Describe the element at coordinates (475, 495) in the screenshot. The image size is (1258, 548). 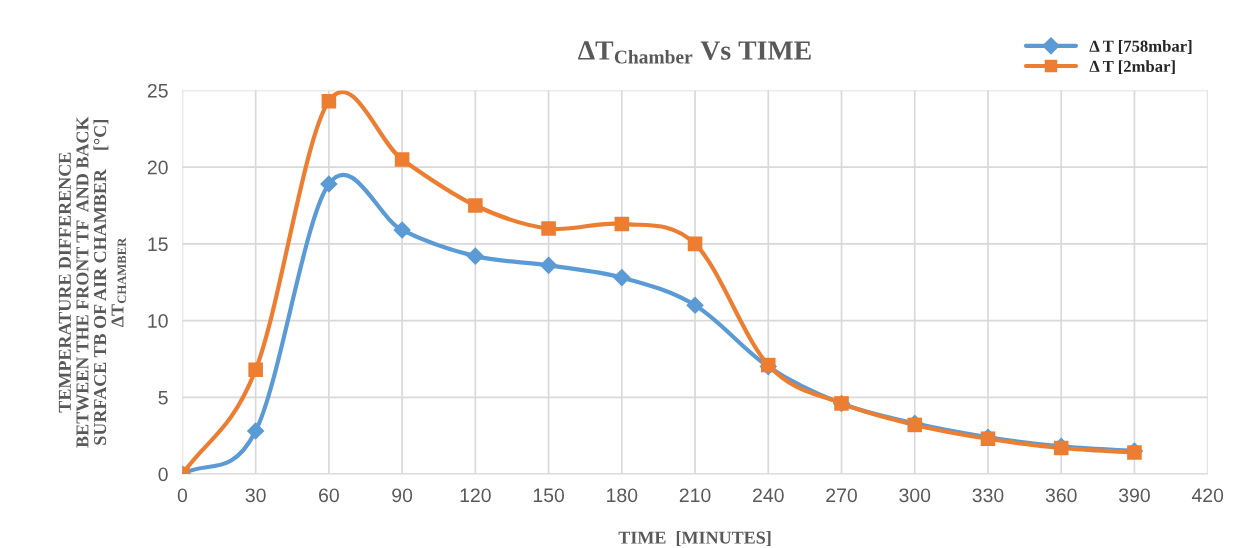
I see `x-tick-label: 120` at that location.